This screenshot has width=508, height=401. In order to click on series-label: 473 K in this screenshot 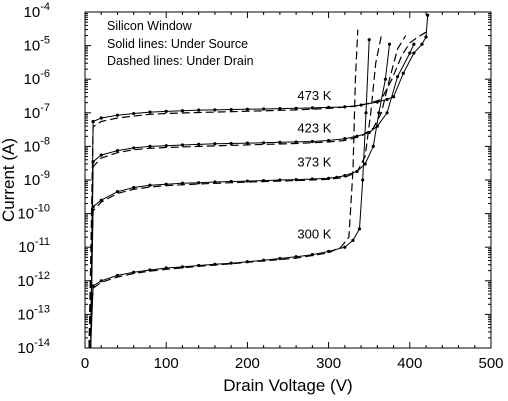, I will do `click(314, 95)`.